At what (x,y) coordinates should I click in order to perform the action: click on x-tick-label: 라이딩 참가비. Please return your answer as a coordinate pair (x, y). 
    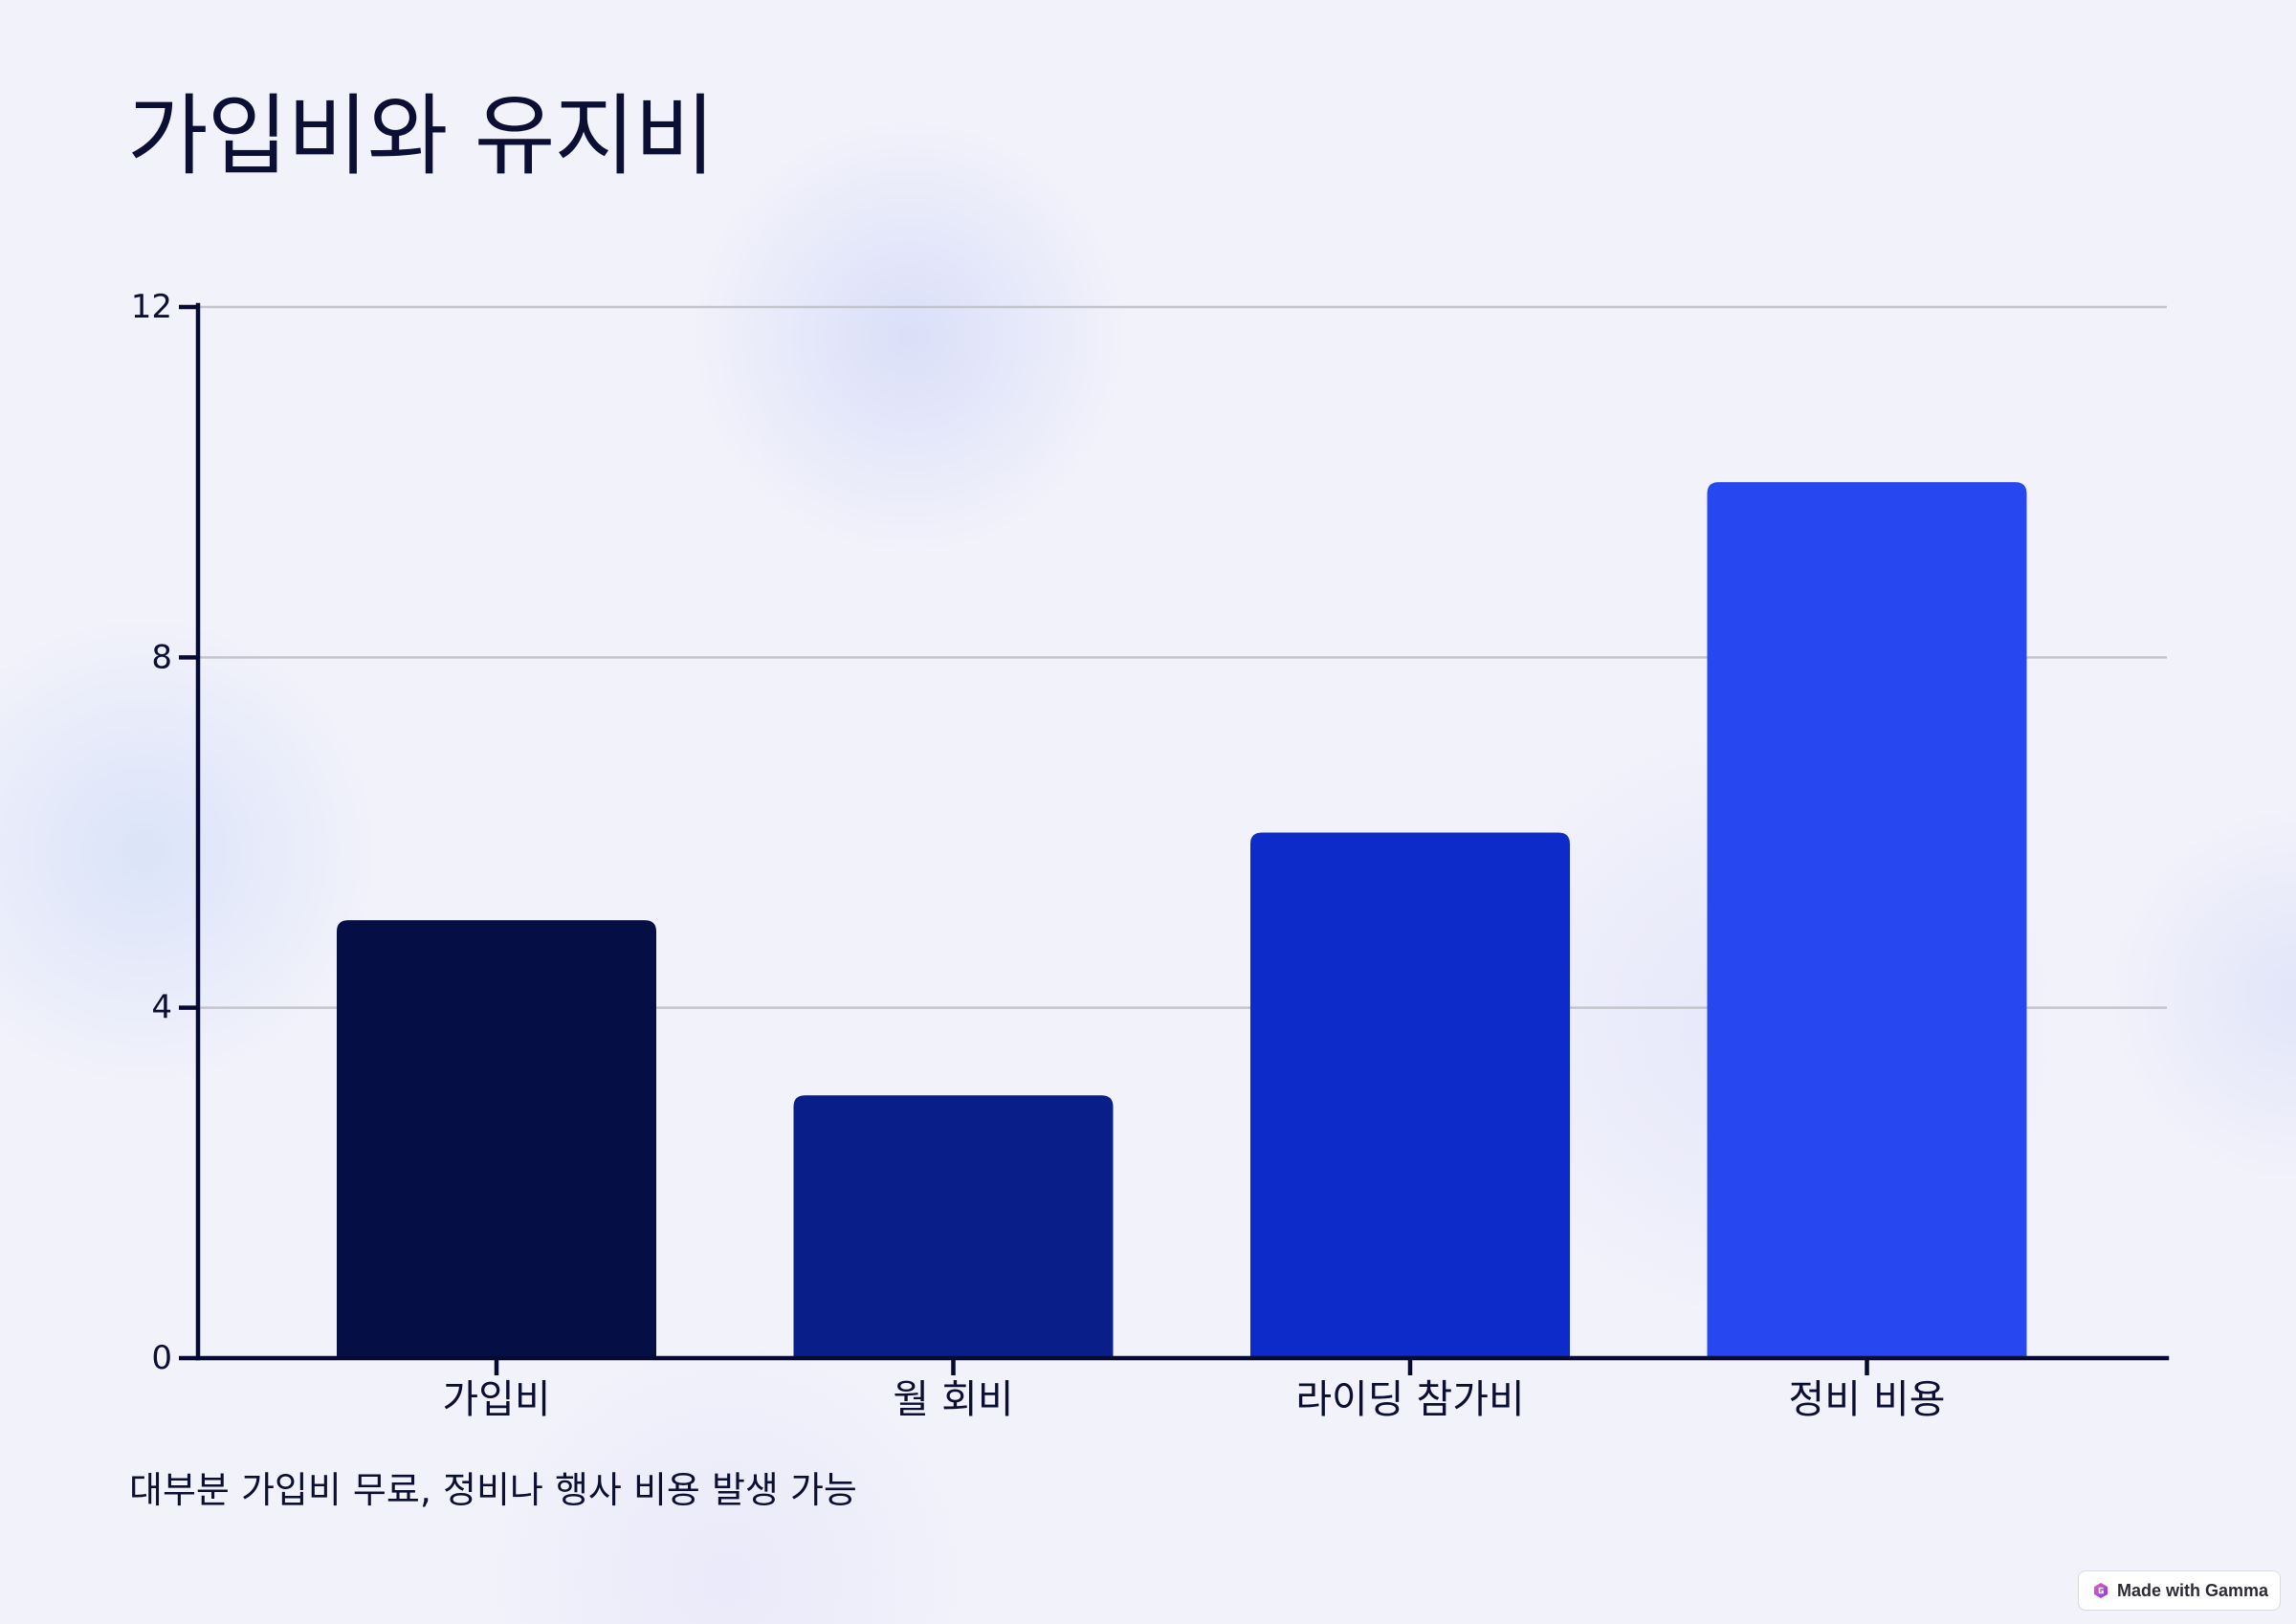
    Looking at the image, I should click on (1409, 1399).